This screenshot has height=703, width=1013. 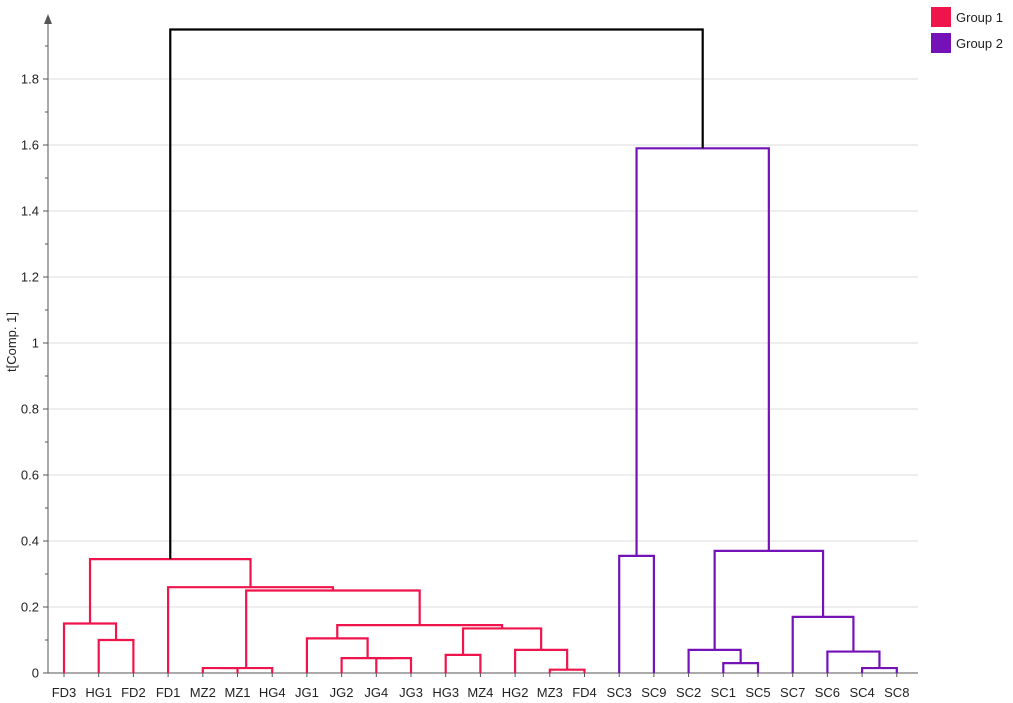 What do you see at coordinates (30, 277) in the screenshot?
I see `y-tick-label: 1.2` at bounding box center [30, 277].